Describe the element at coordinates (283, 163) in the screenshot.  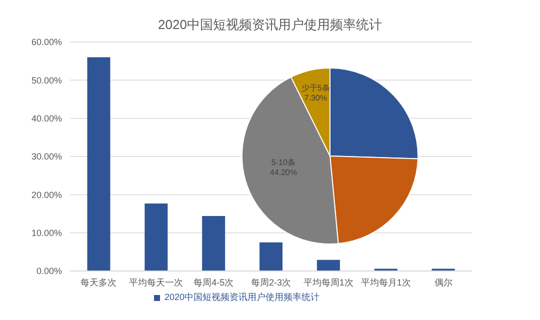
I see `slice-label: 5-10条` at that location.